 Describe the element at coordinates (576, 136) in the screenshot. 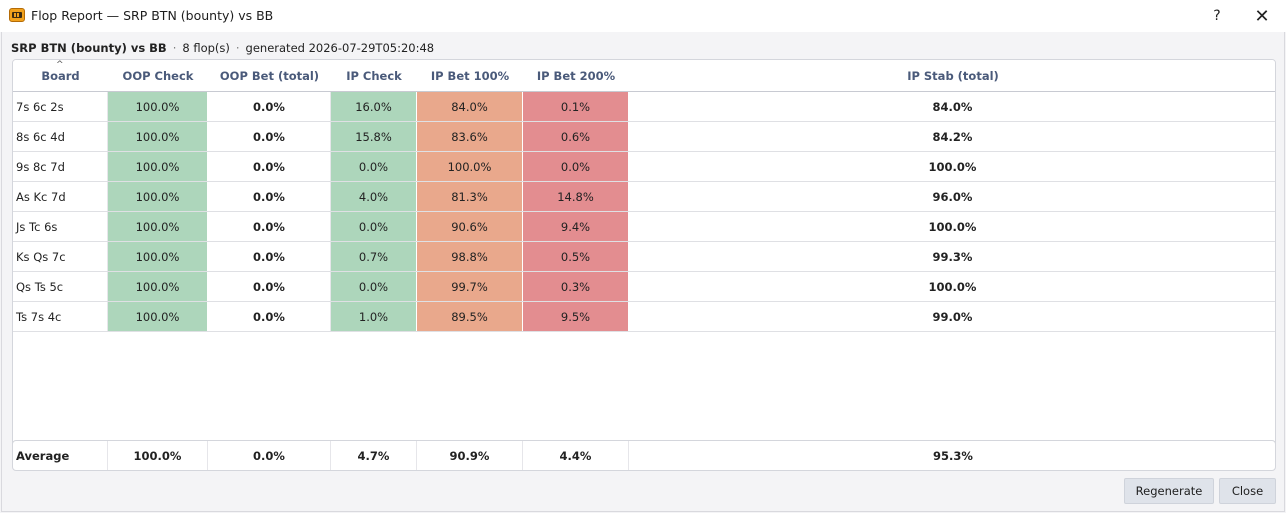

I see `ip-bet200-cell: 0.6%` at that location.